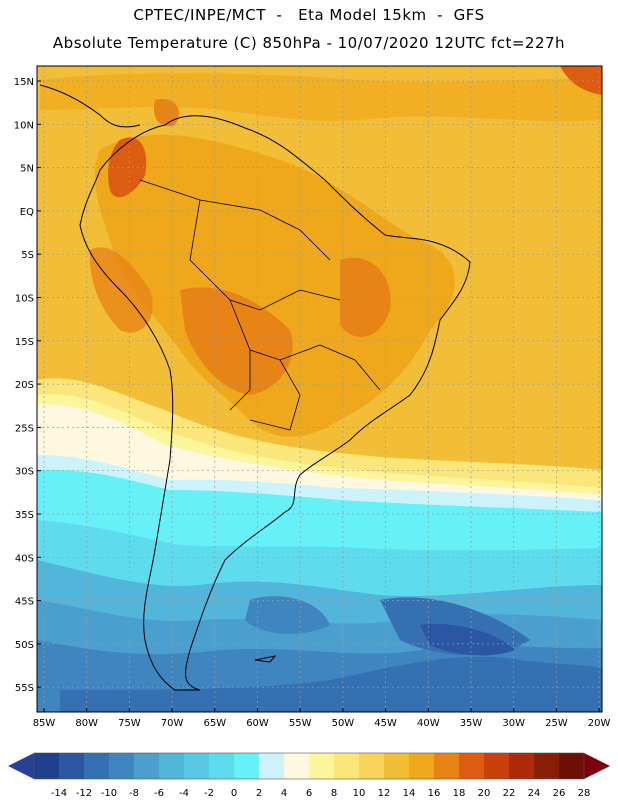 Image resolution: width=618 pixels, height=800 pixels. Describe the element at coordinates (257, 723) in the screenshot. I see `lon-label: 60W` at that location.